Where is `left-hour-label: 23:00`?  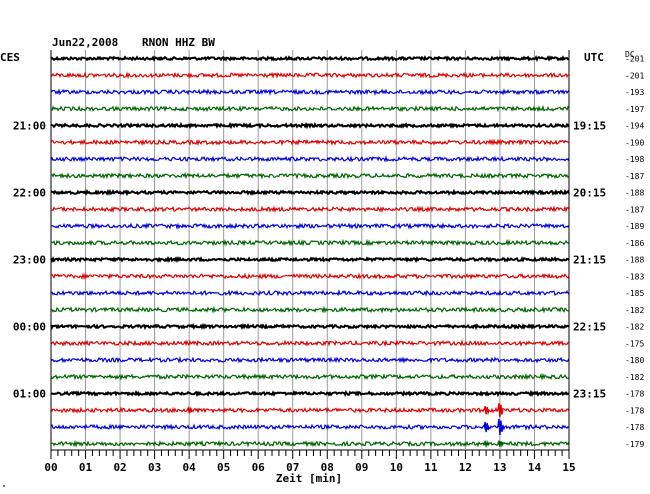
left-hour-label: 23:00 is located at coordinates (29, 260).